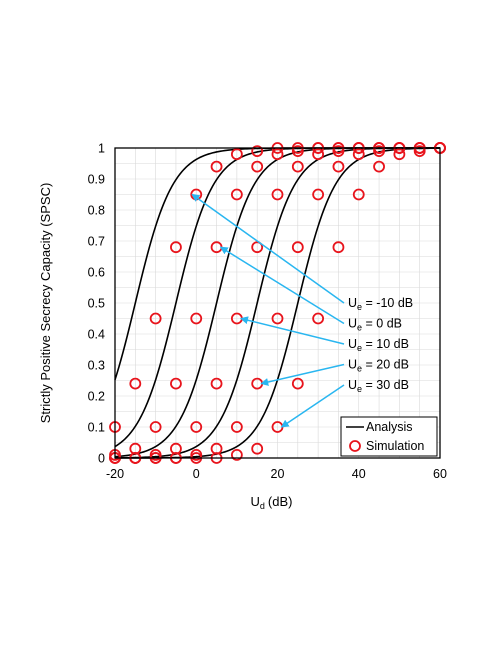 The width and height of the screenshot is (498, 645). What do you see at coordinates (382, 324) in the screenshot?
I see `annotation-value: = 0 dB` at bounding box center [382, 324].